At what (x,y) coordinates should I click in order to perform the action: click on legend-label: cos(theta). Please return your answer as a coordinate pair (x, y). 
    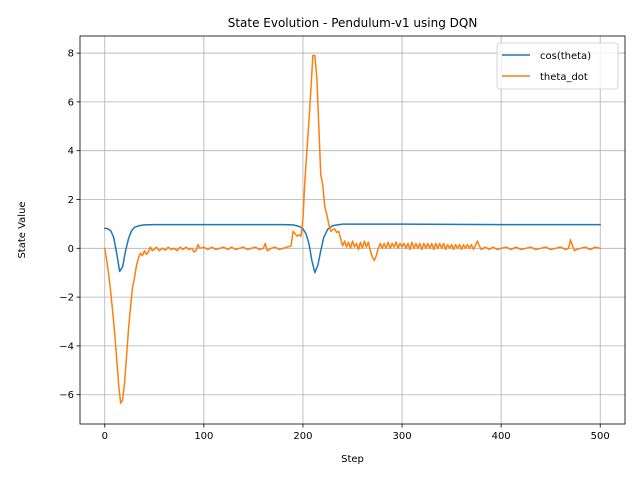
    Looking at the image, I should click on (565, 56).